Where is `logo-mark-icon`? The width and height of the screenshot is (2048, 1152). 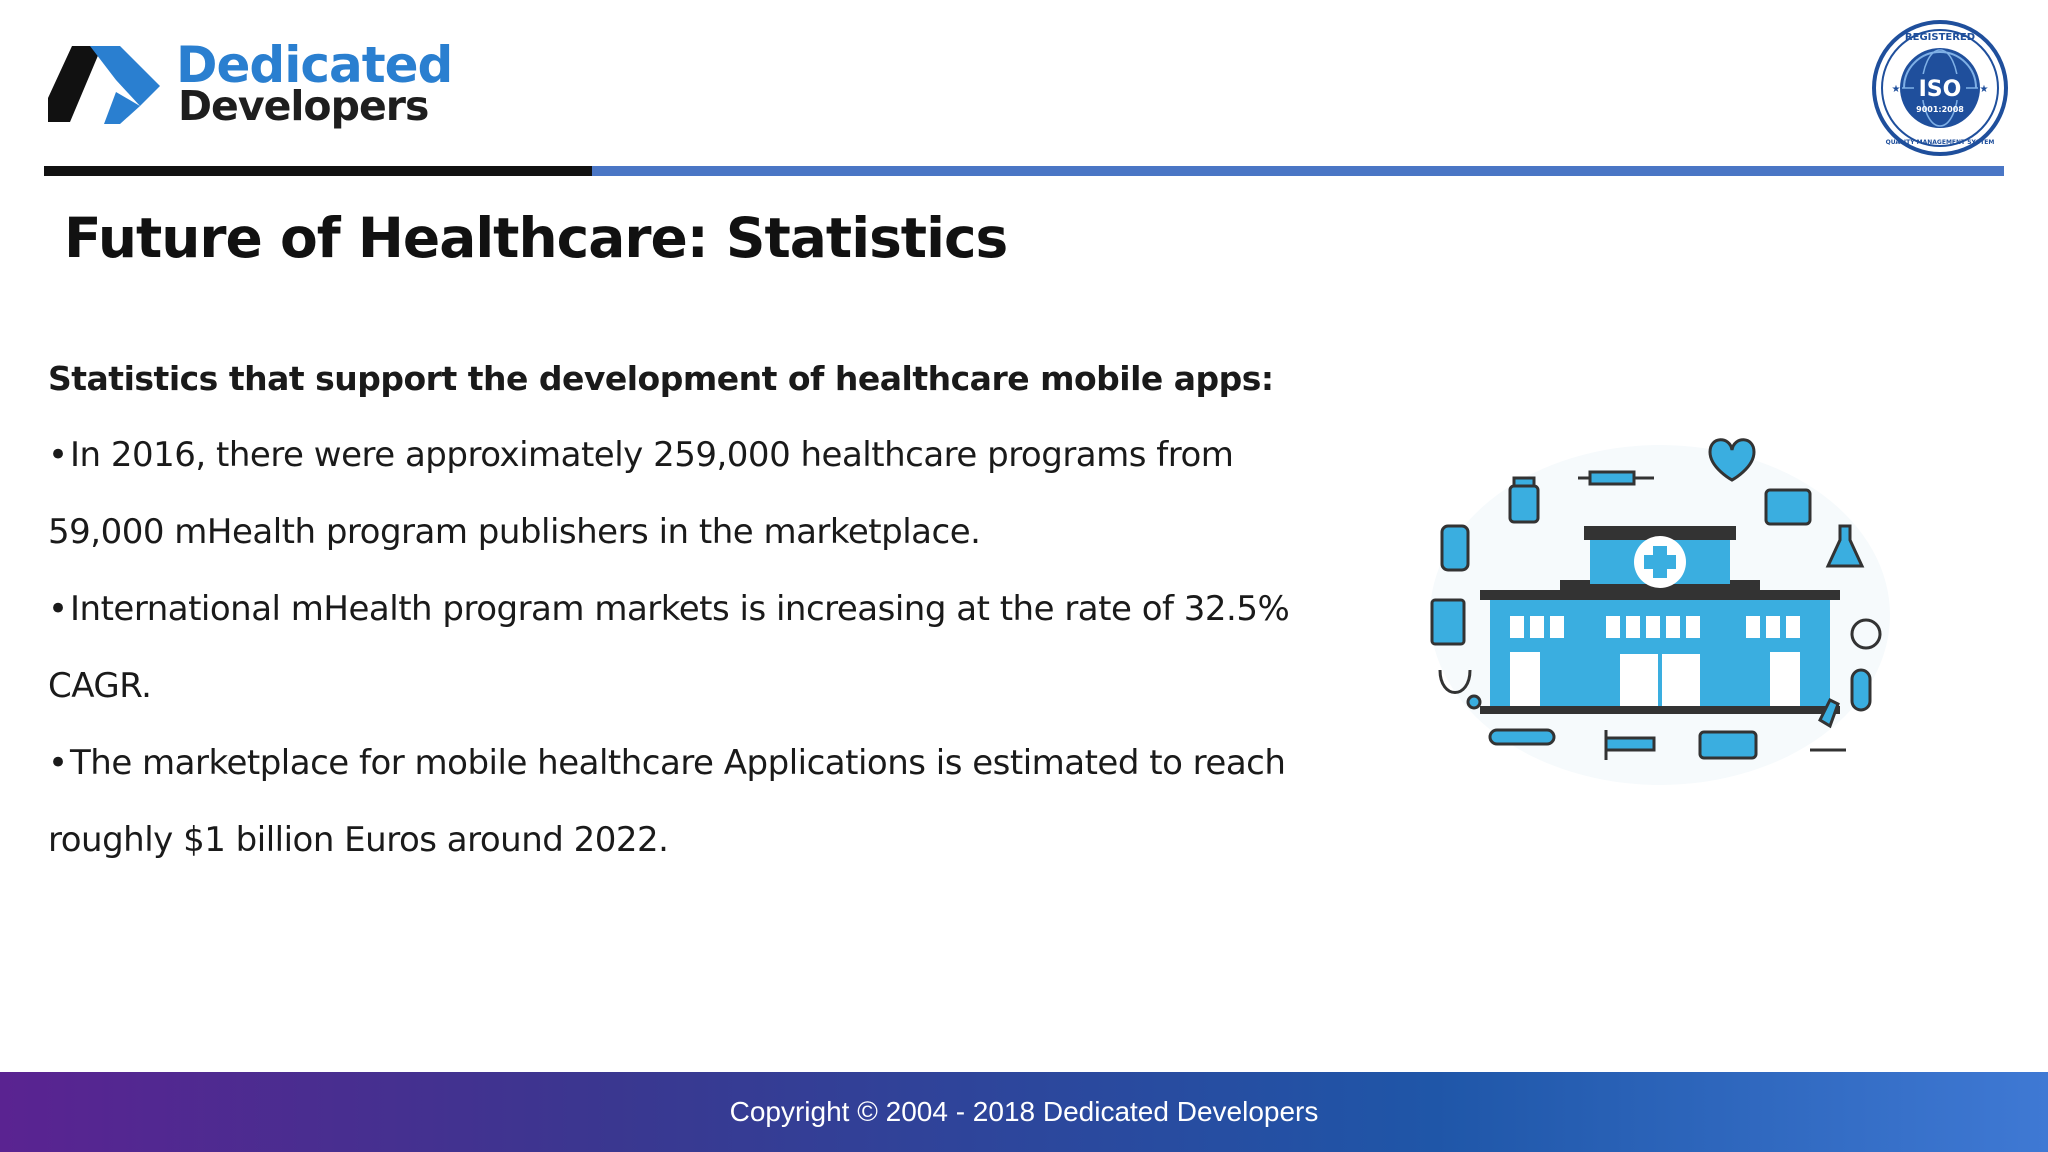 logo-mark-icon is located at coordinates (104, 85).